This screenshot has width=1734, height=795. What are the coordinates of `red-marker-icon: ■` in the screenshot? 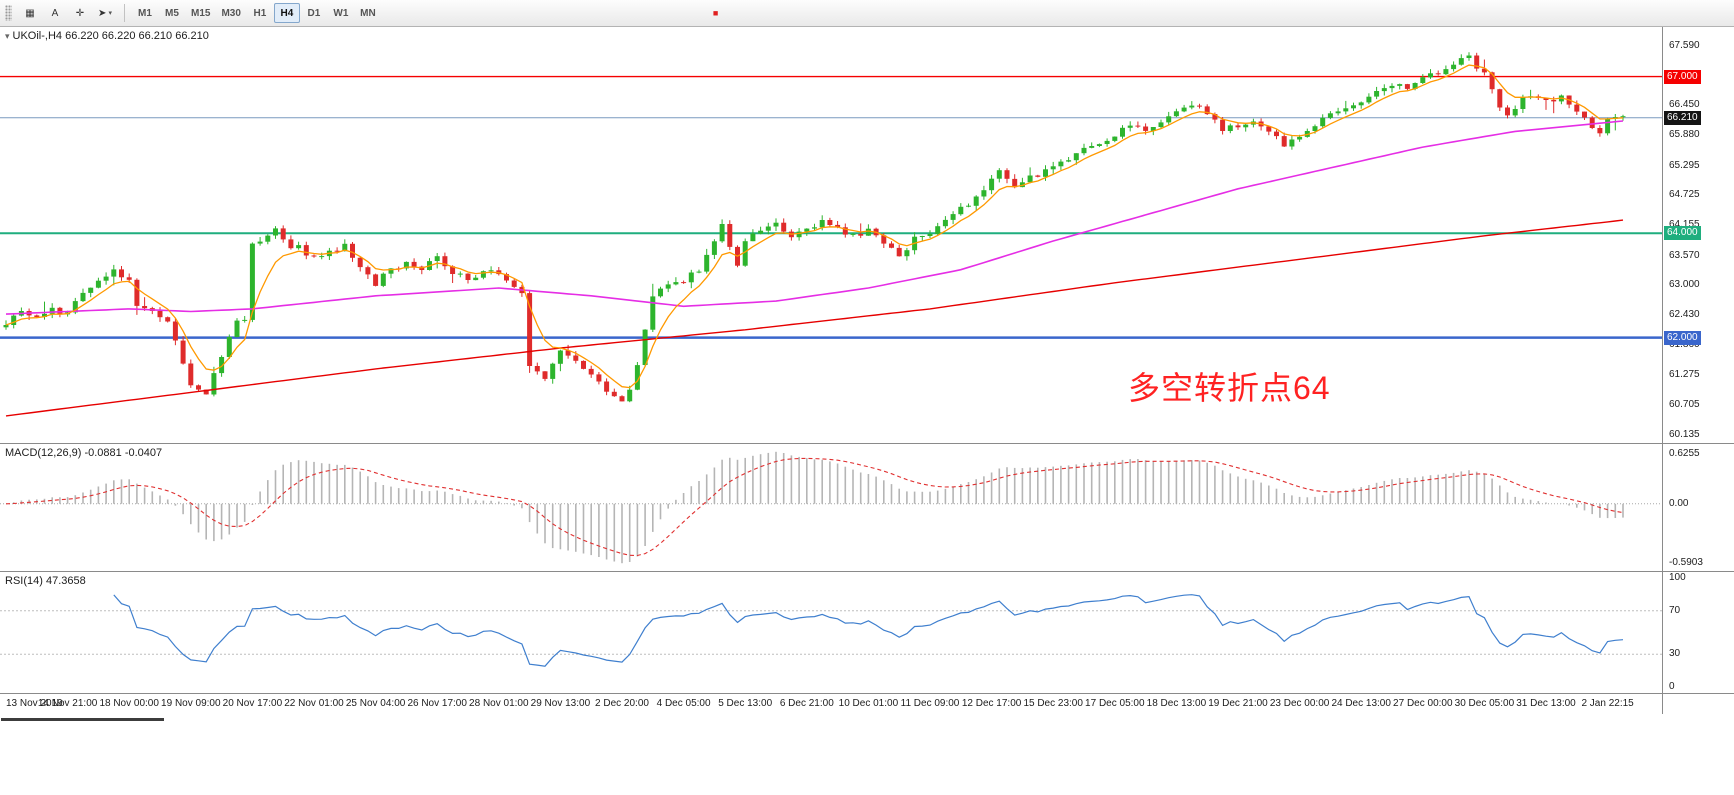 It's located at (715, 12).